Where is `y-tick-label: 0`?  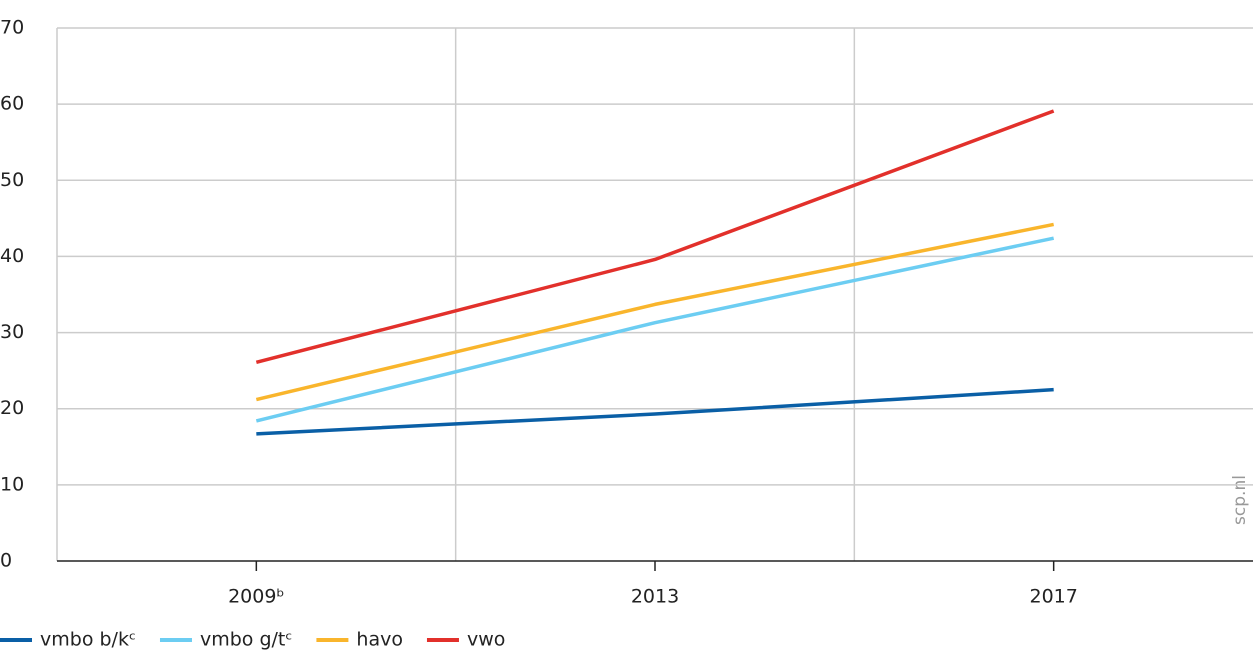 y-tick-label: 0 is located at coordinates (6, 561).